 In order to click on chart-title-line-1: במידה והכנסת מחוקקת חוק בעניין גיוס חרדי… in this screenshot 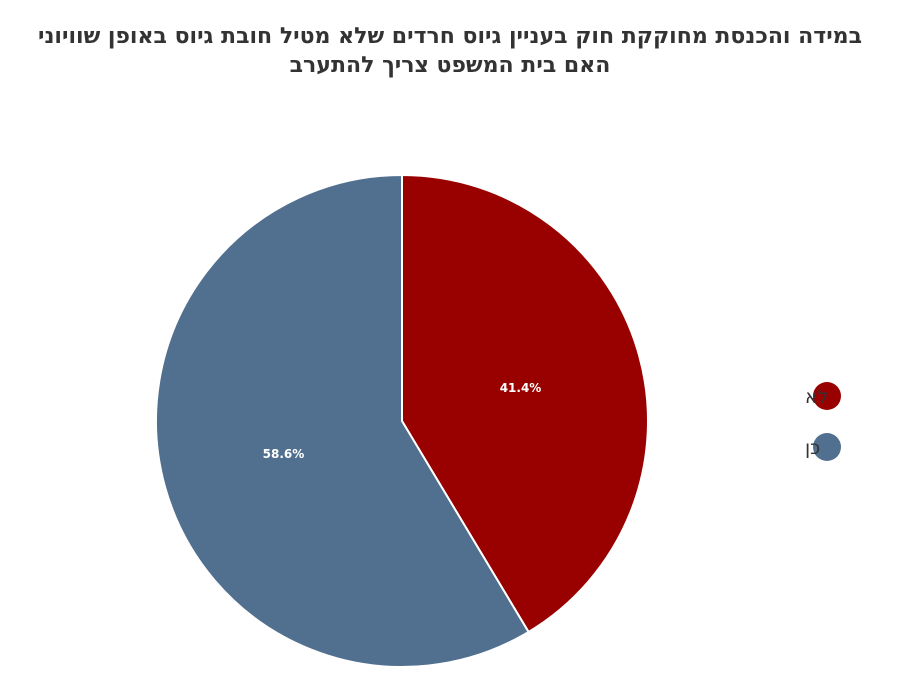, I will do `click(450, 36)`.